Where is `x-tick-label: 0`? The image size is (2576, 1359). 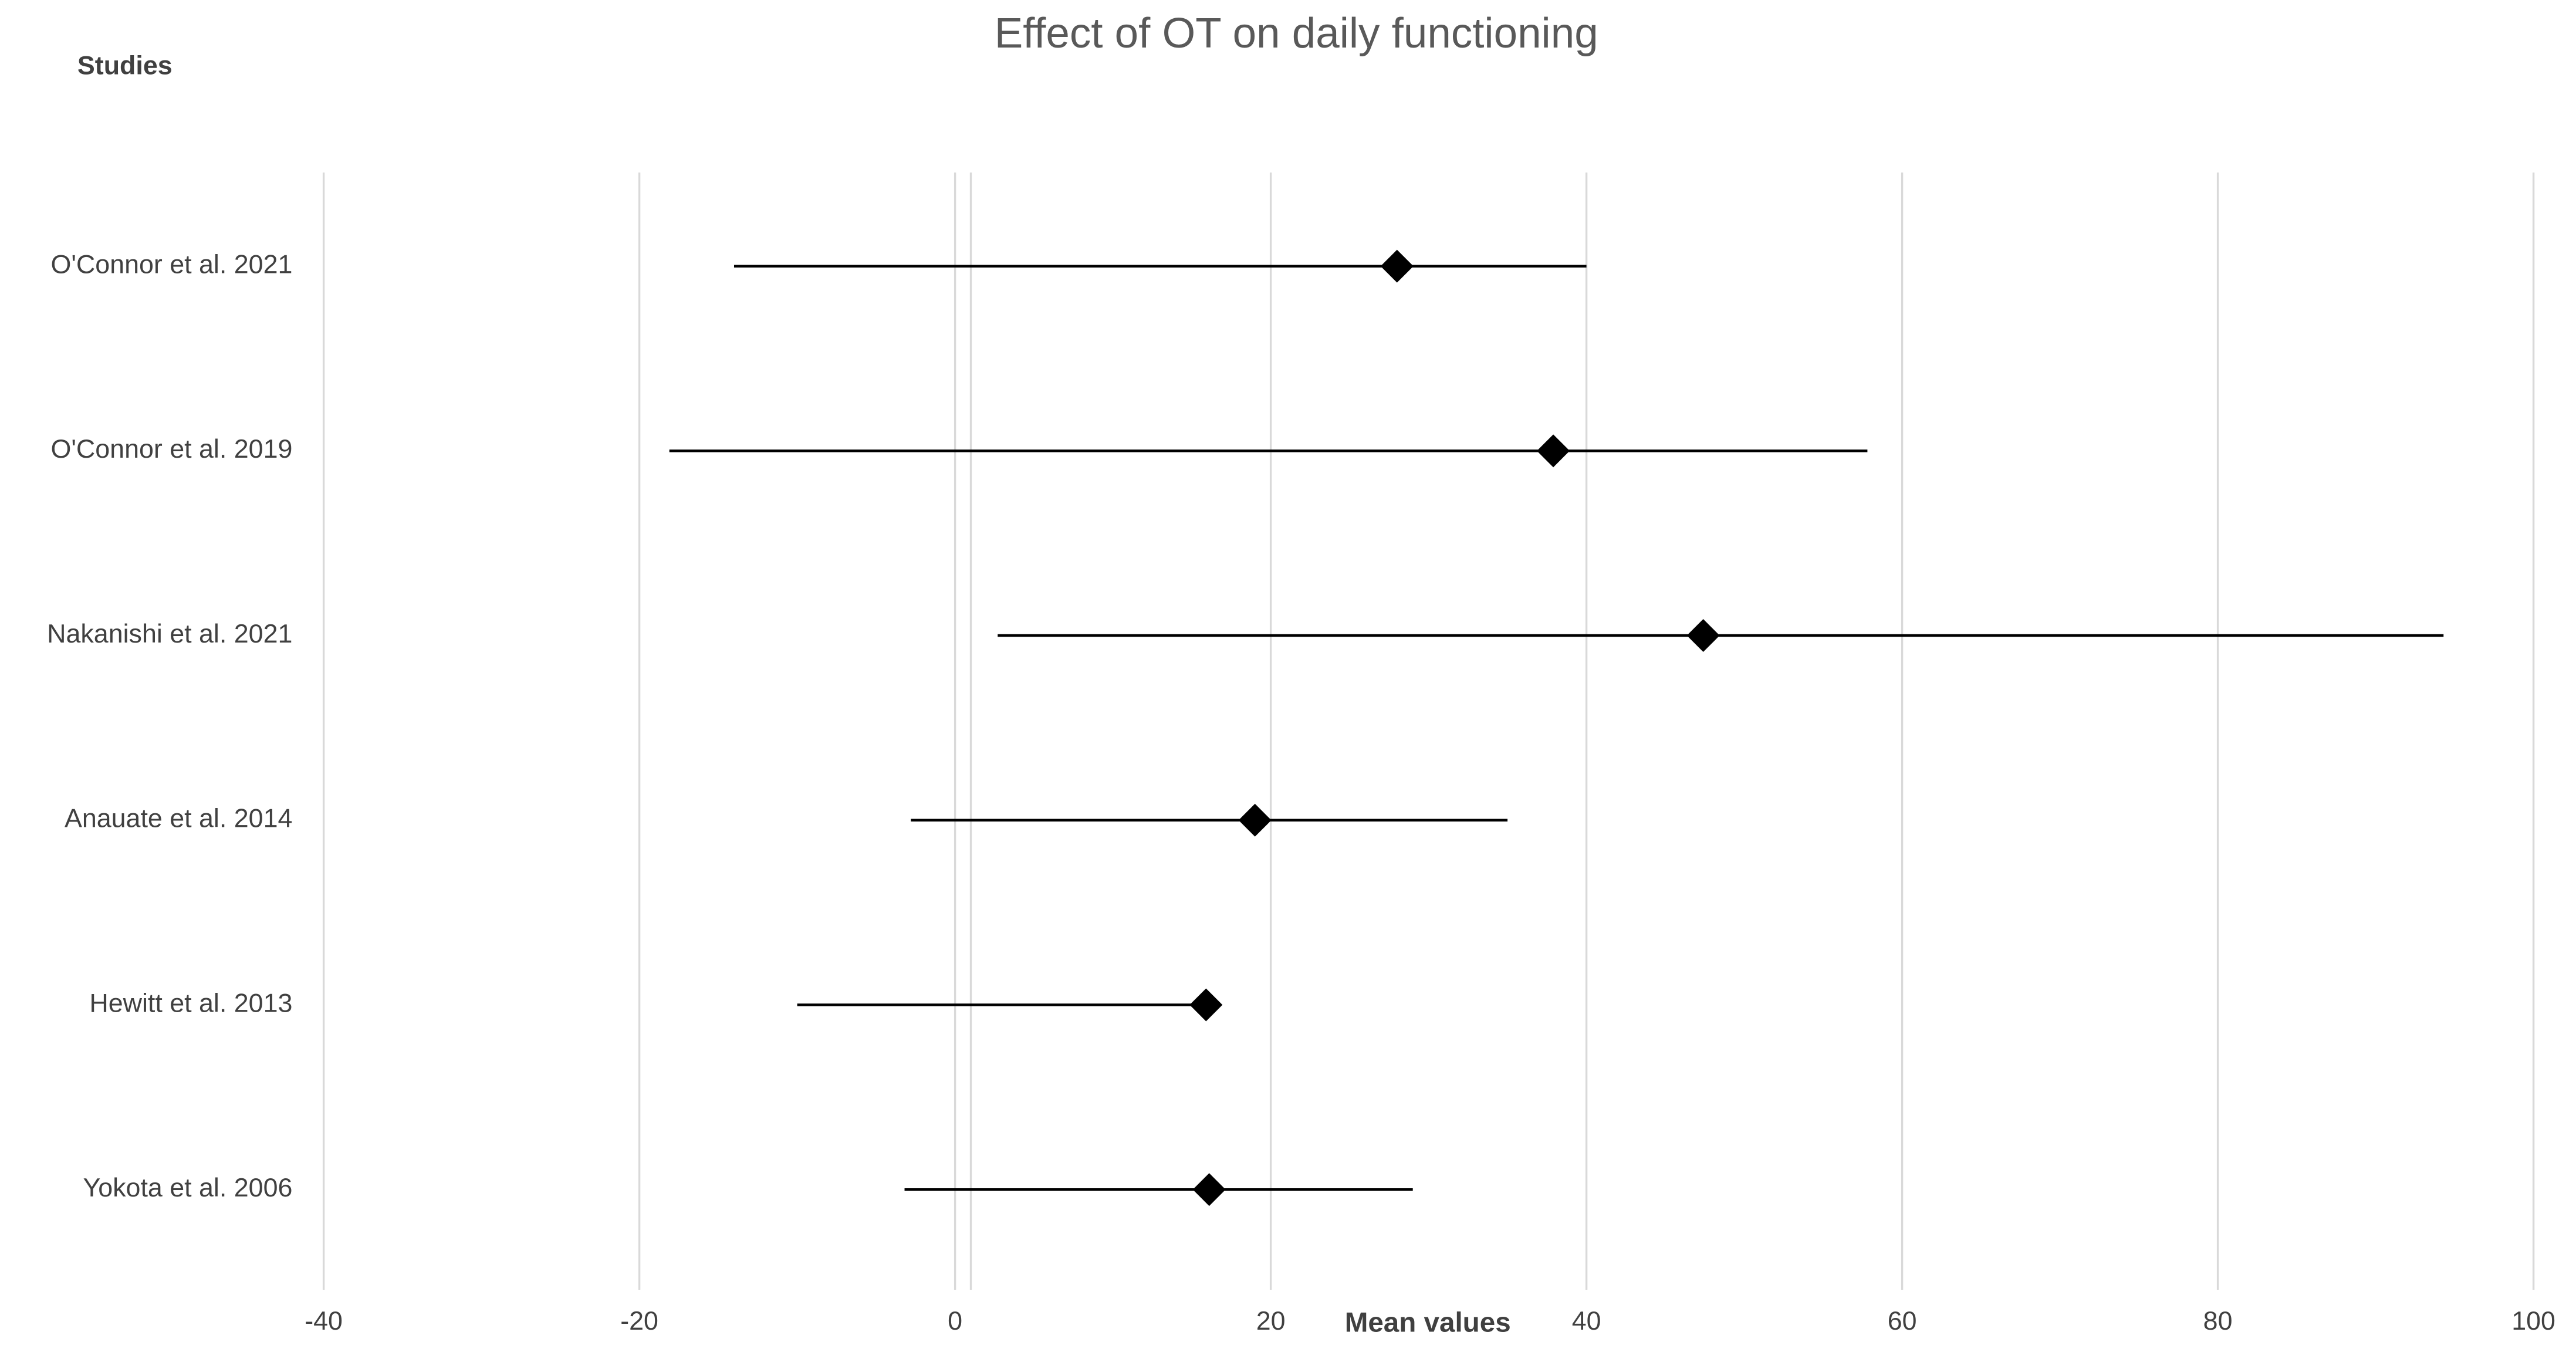
x-tick-label: 0 is located at coordinates (955, 1321).